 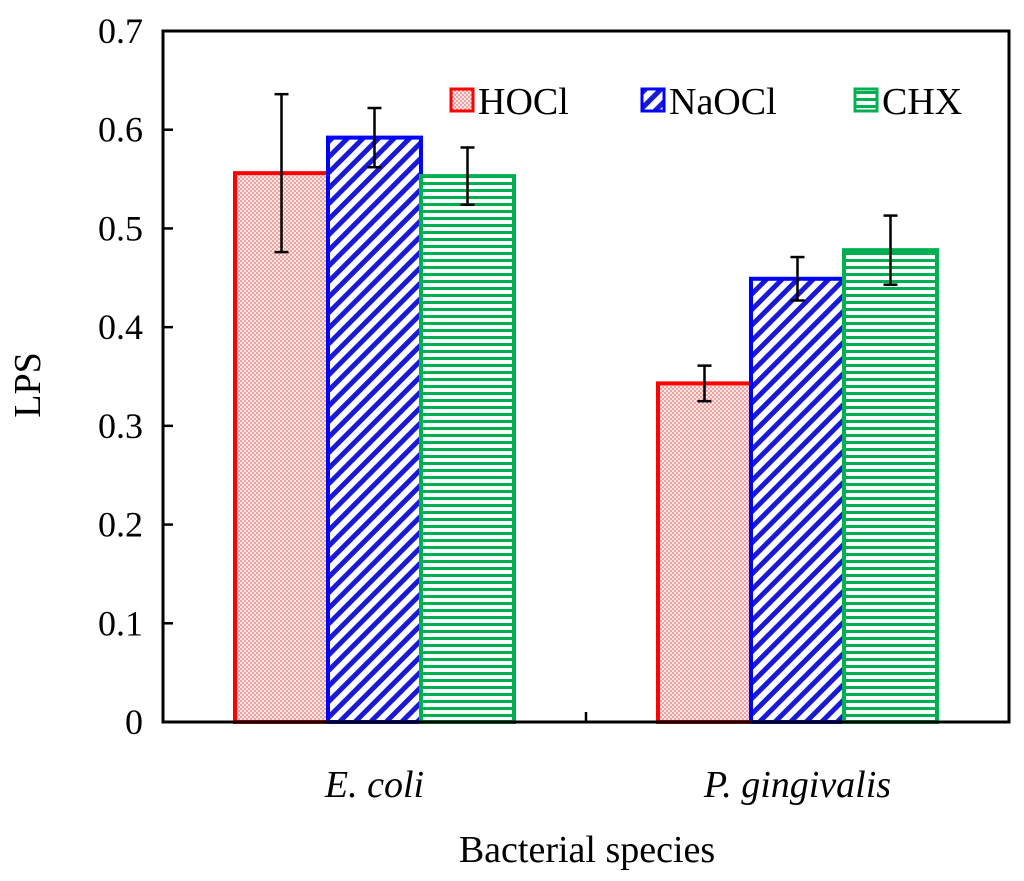 I want to click on legend-item-hocl: HOCl, so click(x=509, y=102).